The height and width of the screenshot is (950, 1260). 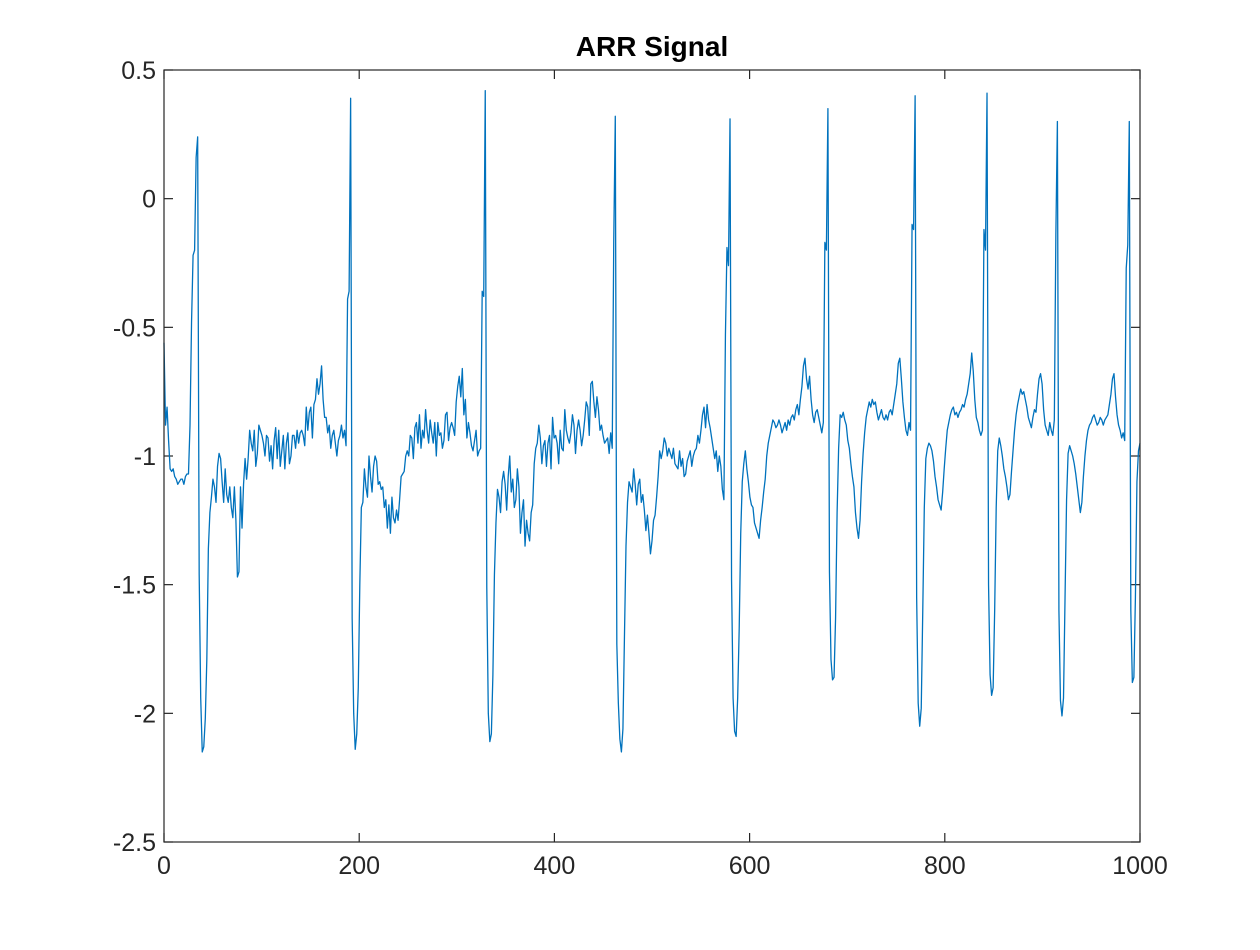 I want to click on y-tick-label: 0, so click(x=149, y=200).